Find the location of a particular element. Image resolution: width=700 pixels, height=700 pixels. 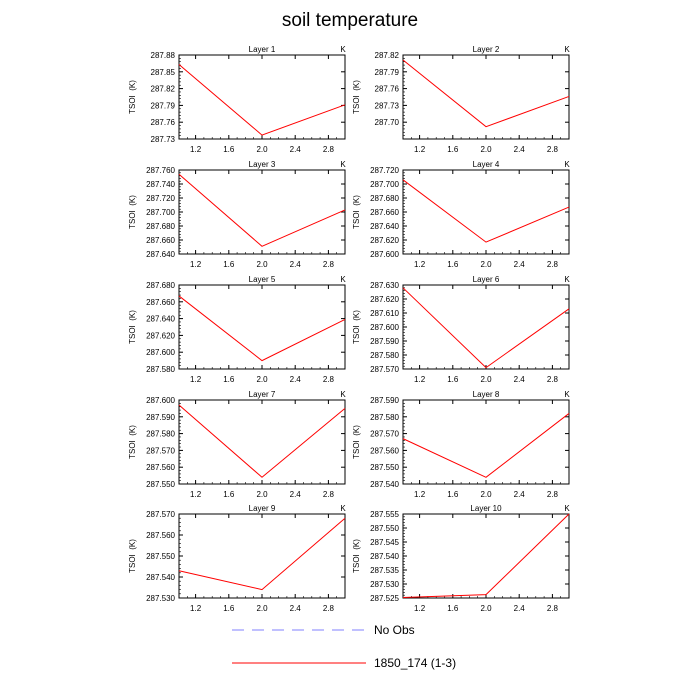

y-axis-label-layer-8: TSOI (K) is located at coordinates (356, 442).